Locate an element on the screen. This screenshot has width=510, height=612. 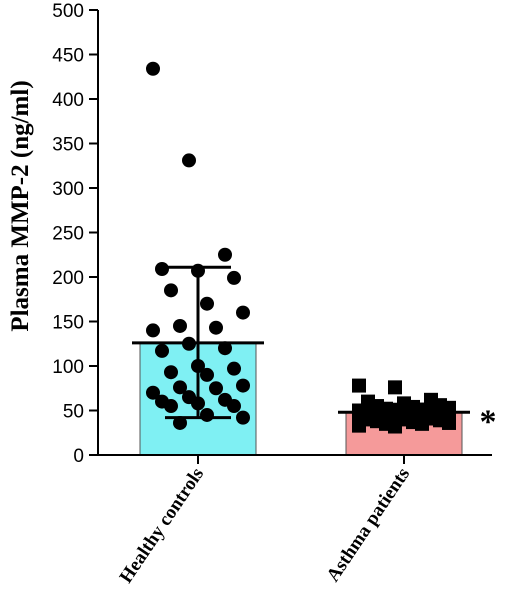
y-tick-label-6: 300 is located at coordinates (68, 189).